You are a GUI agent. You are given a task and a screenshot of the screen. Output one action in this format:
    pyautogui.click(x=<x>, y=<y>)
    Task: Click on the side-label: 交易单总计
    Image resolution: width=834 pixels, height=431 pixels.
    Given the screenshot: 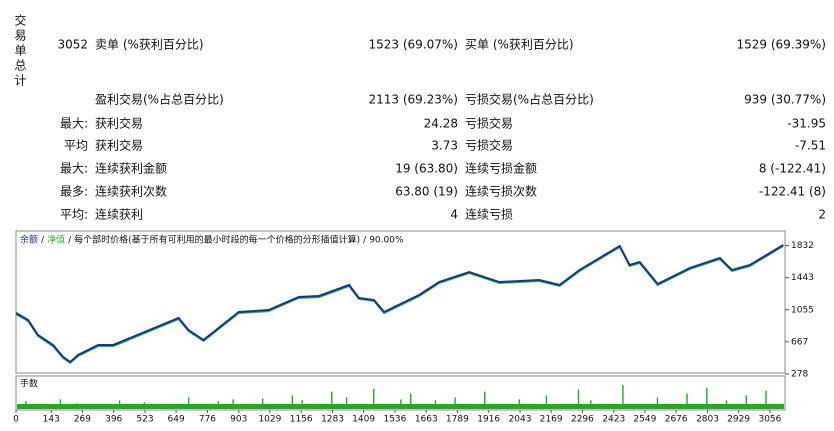 What is the action you would take?
    pyautogui.click(x=20, y=51)
    